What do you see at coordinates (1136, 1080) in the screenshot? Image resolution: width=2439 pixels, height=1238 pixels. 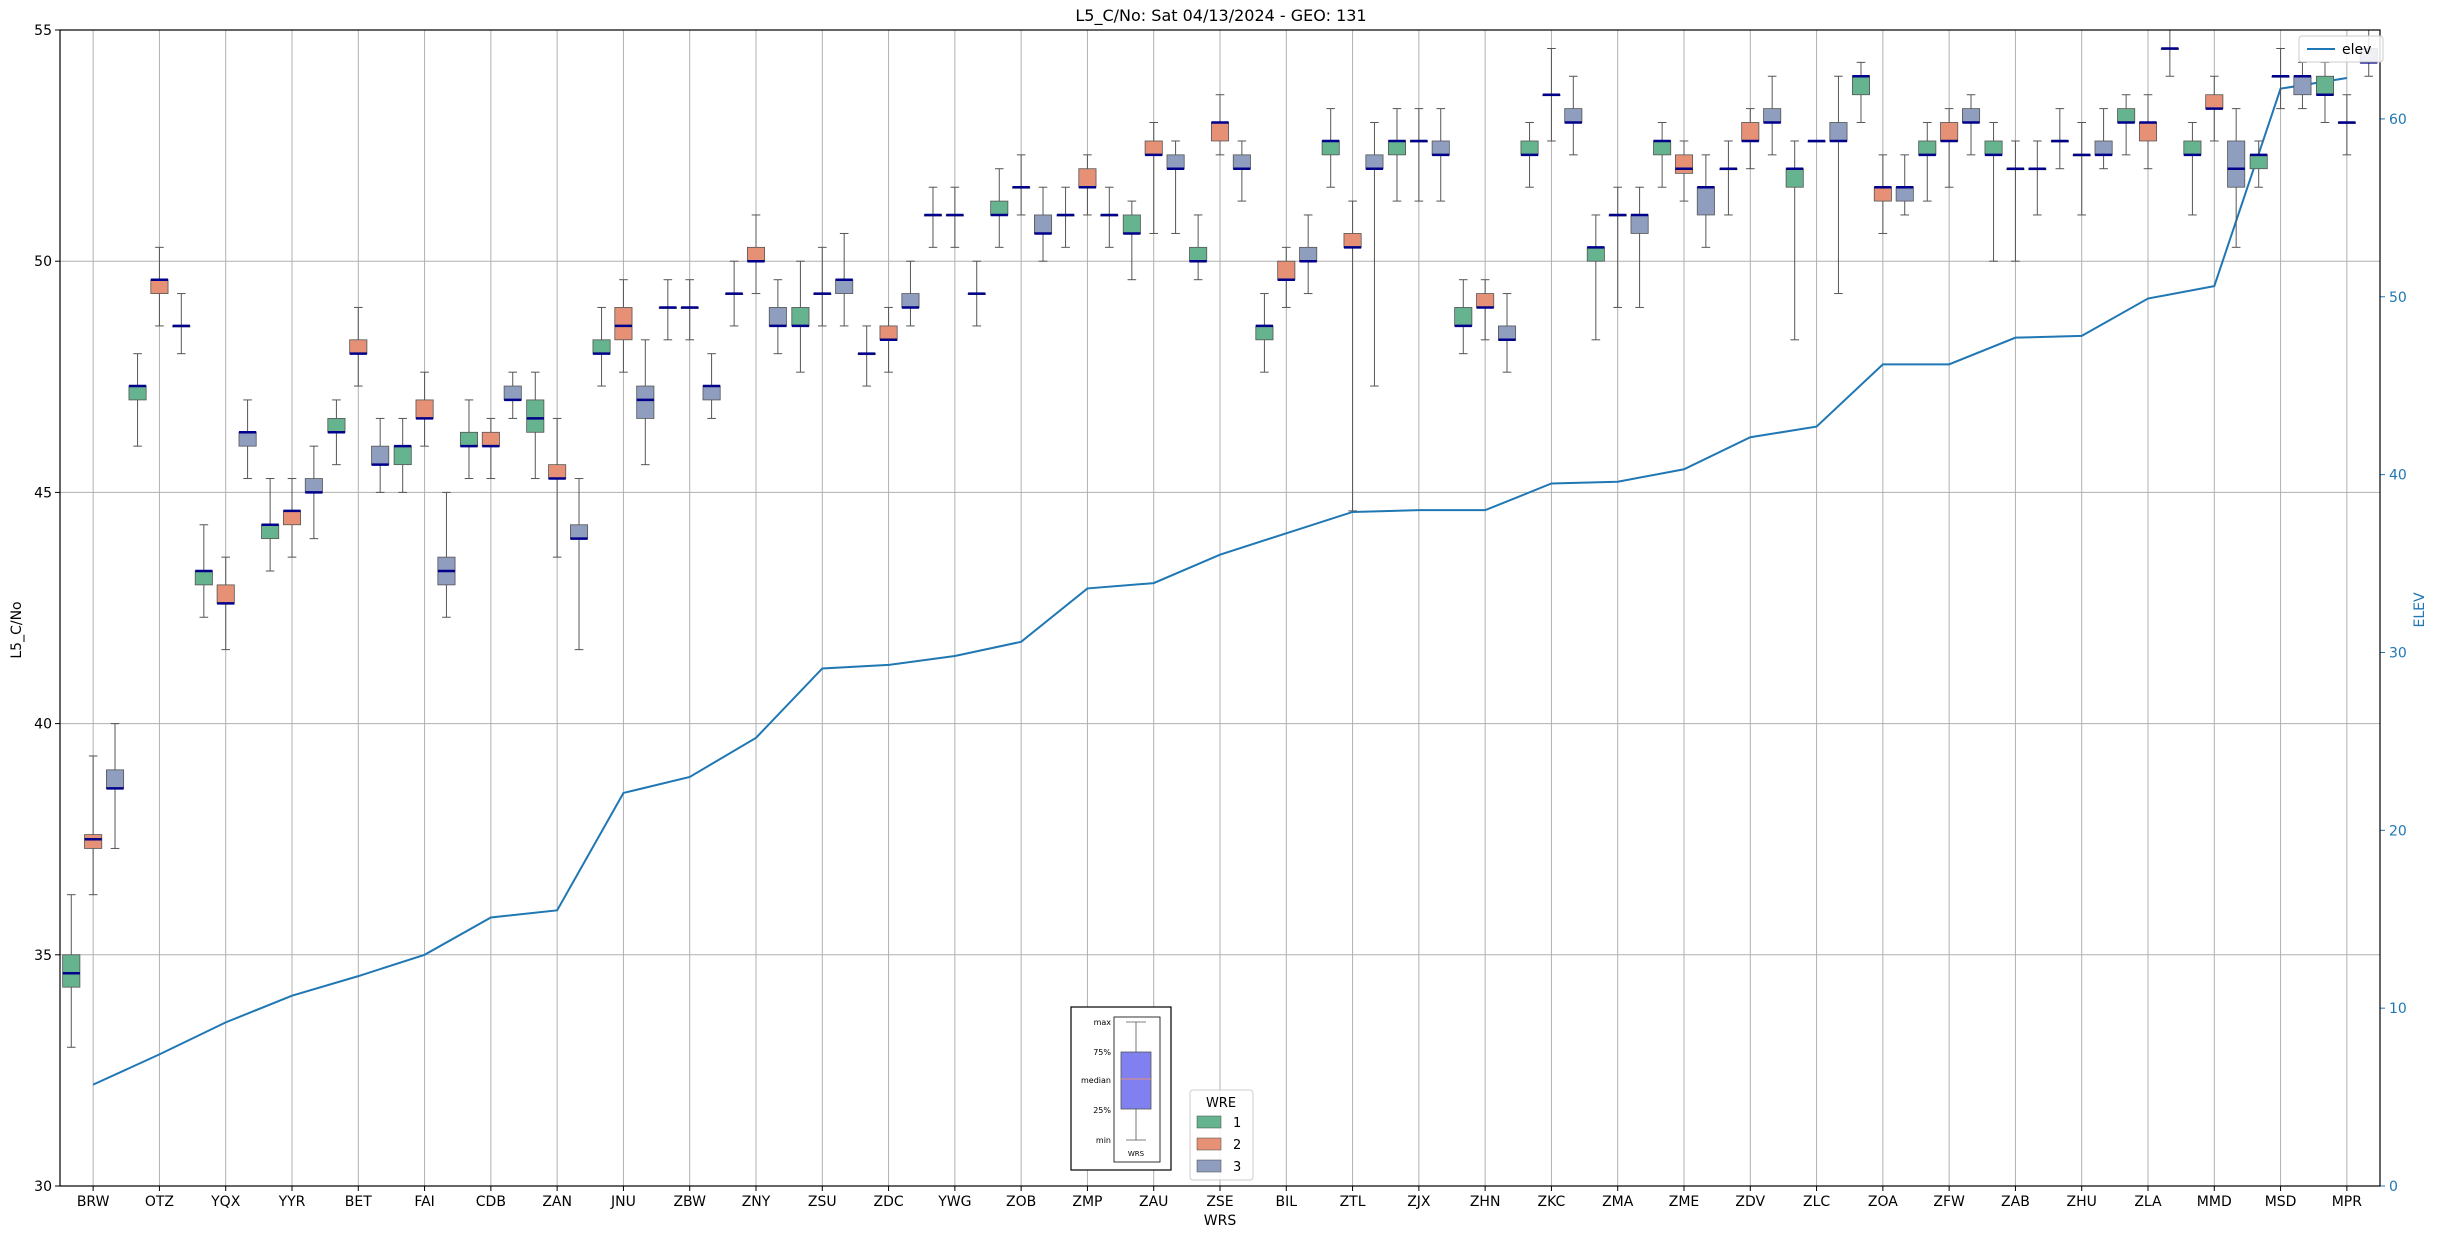 I see `boxplot-key-box` at bounding box center [1136, 1080].